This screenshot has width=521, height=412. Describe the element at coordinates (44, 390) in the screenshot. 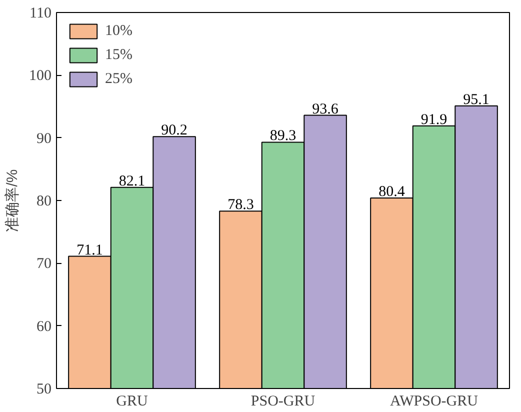

I see `y-tick-label: 50` at that location.